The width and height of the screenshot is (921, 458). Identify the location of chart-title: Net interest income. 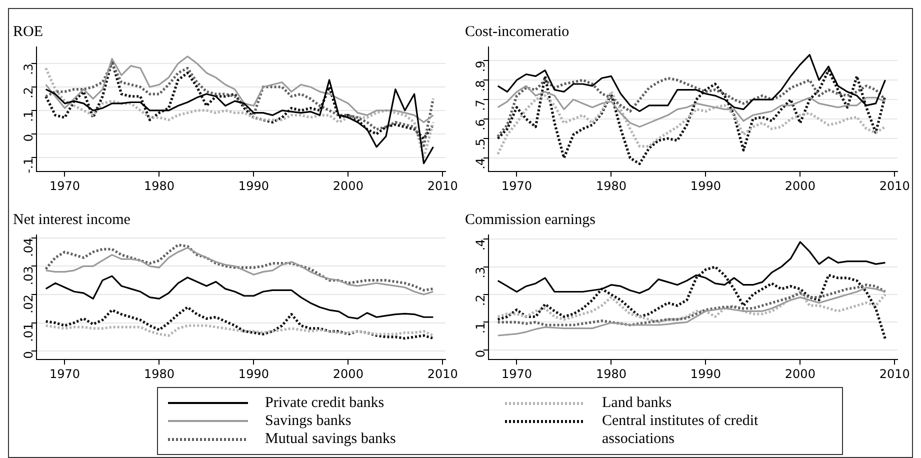
(72, 220).